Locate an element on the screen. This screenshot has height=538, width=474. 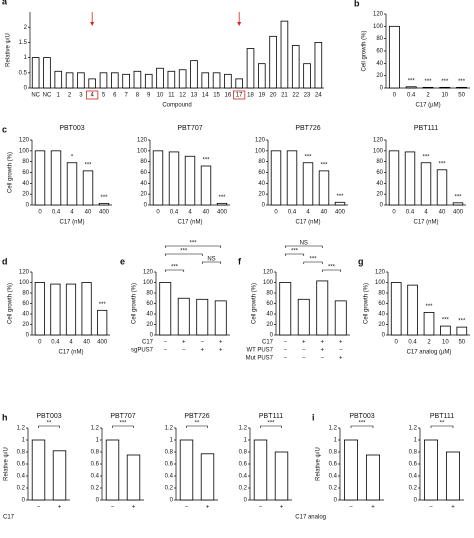
condition-label: sgPUS7 is located at coordinates (142, 351).